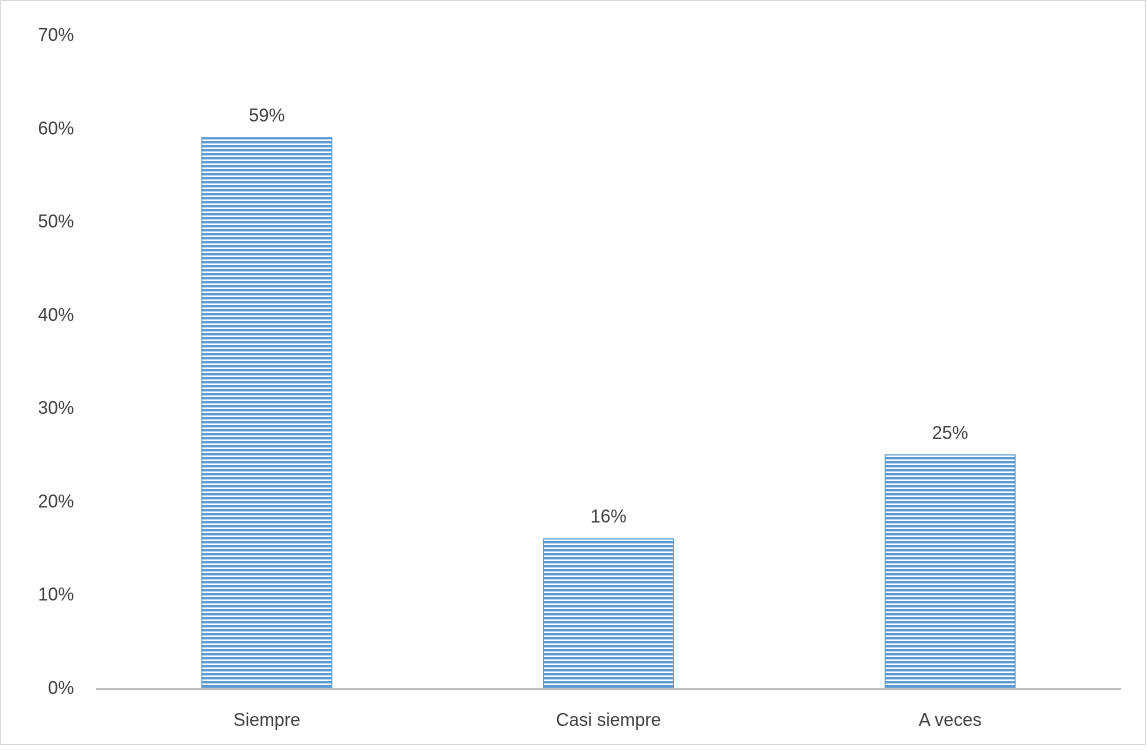 This screenshot has height=751, width=1147. What do you see at coordinates (56, 501) in the screenshot?
I see `y-tick-label: 20%` at bounding box center [56, 501].